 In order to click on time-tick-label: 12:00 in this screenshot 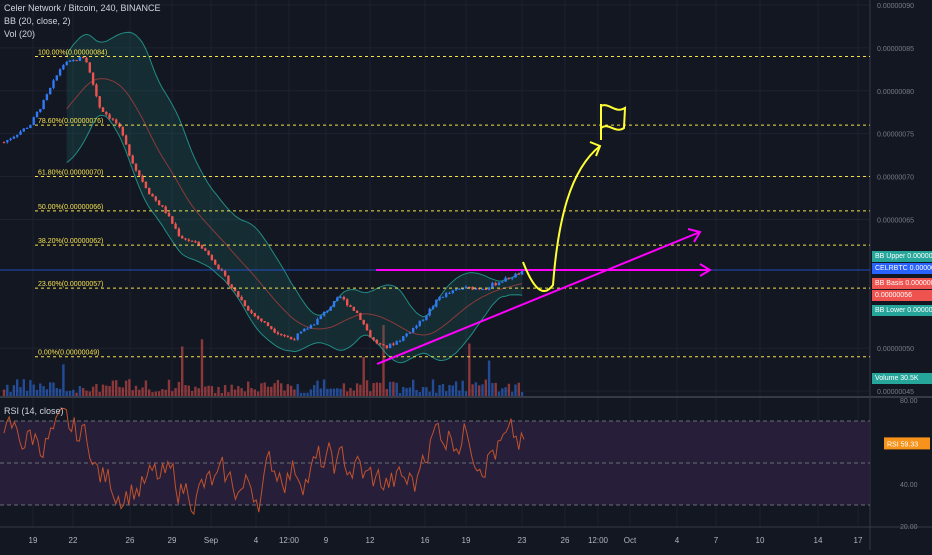, I will do `click(598, 540)`.